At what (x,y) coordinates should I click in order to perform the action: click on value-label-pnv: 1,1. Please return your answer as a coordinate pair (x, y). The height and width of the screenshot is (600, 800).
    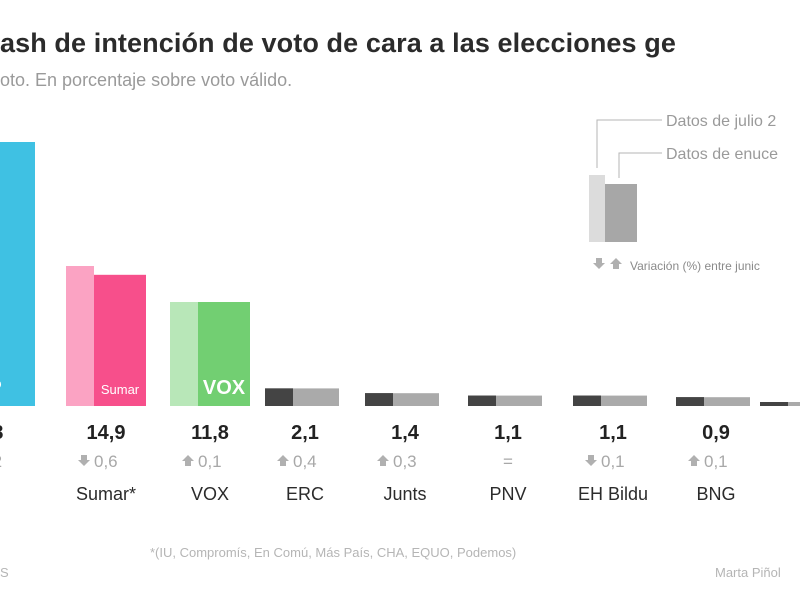
    Looking at the image, I should click on (508, 433).